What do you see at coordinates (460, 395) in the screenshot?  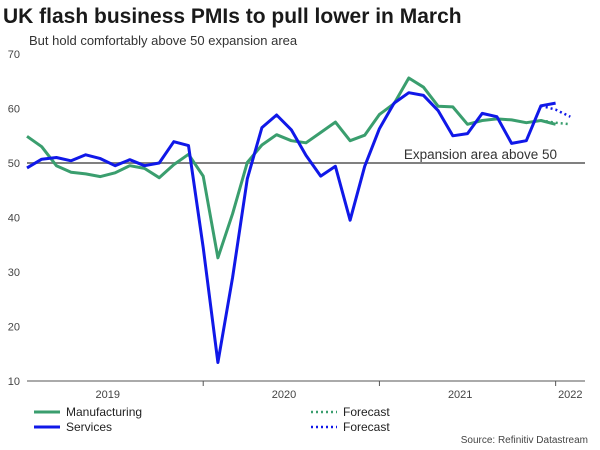 I see `x-tick-label: 2021` at bounding box center [460, 395].